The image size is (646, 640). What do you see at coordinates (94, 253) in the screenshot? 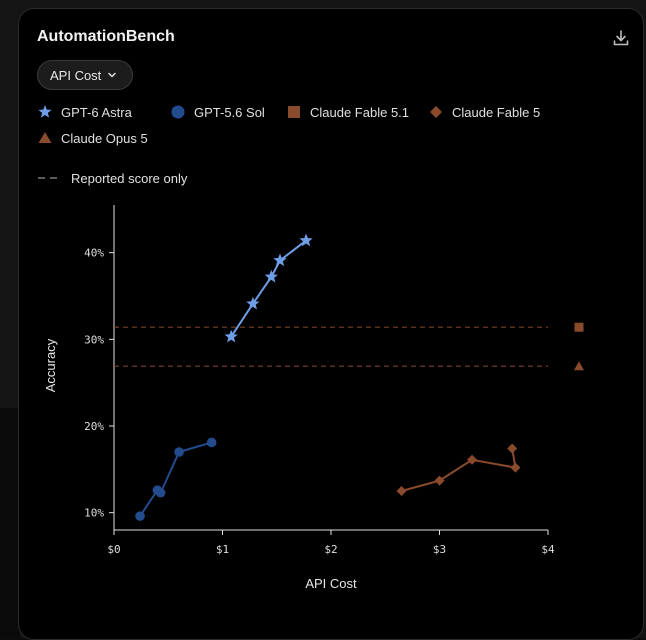
I see `y-tick-label: 40%` at bounding box center [94, 253].